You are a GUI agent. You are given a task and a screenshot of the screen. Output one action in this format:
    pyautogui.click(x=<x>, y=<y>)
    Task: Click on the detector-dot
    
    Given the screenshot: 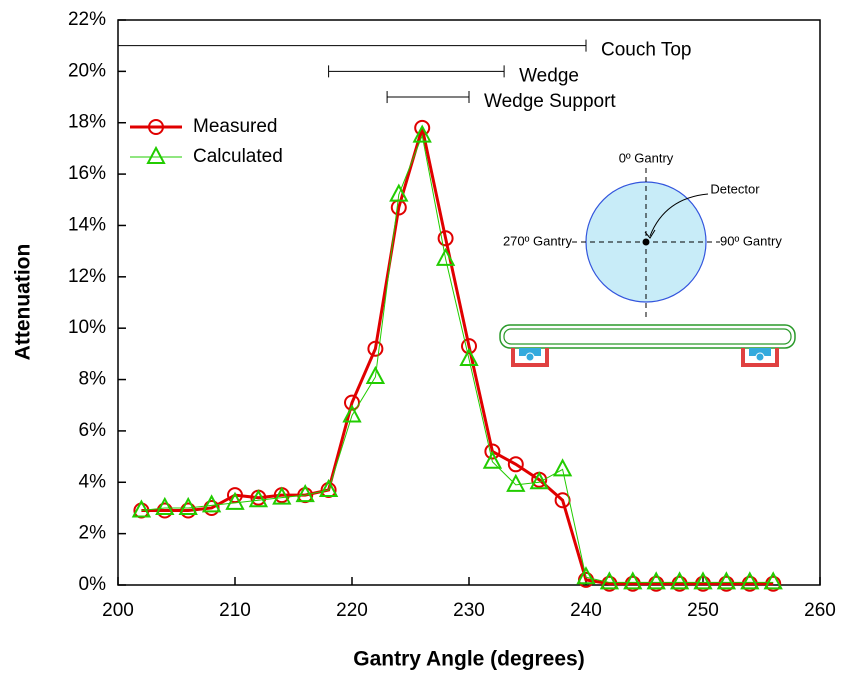 What is the action you would take?
    pyautogui.click(x=646, y=242)
    